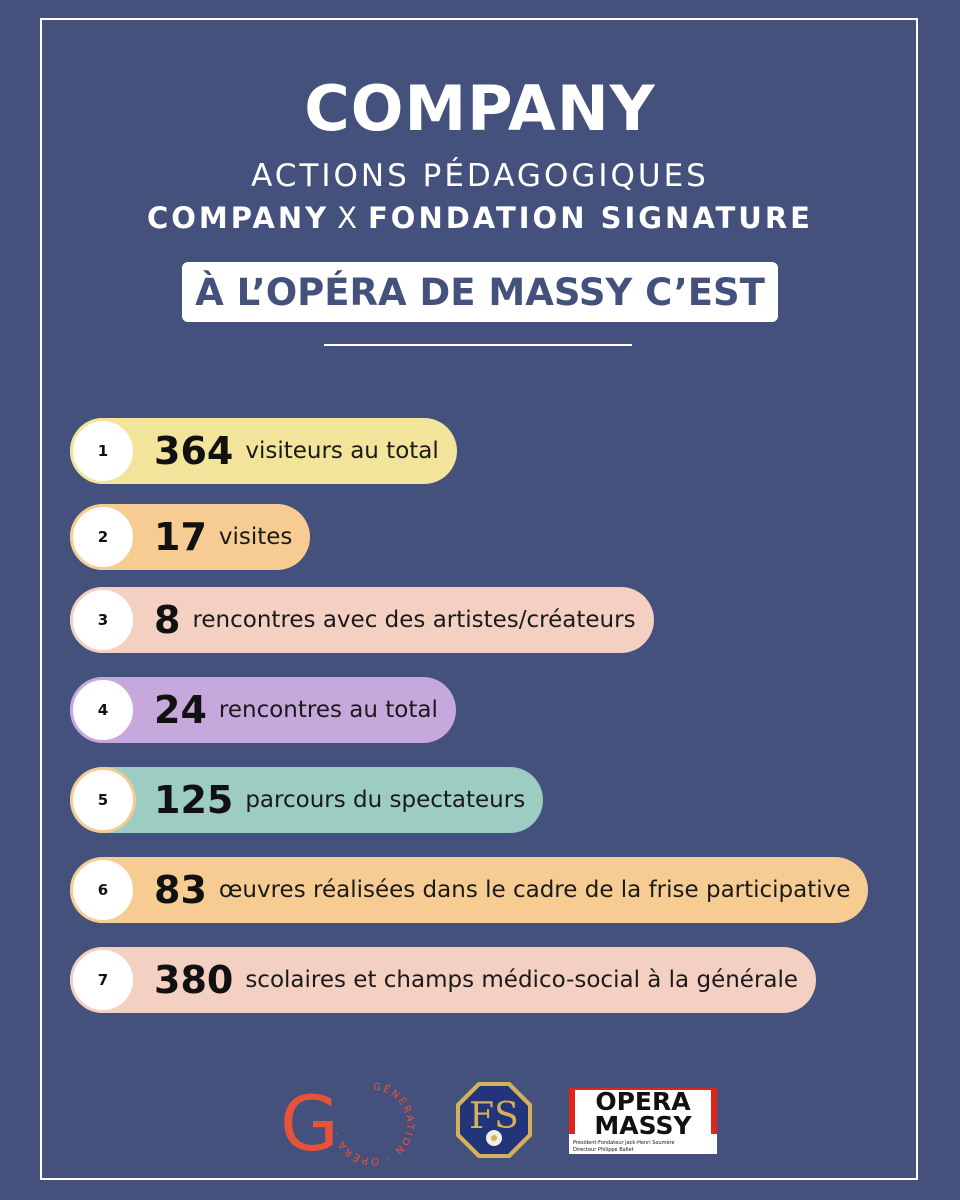  Describe the element at coordinates (103, 710) in the screenshot. I see `stat-rank-badge: 4` at that location.